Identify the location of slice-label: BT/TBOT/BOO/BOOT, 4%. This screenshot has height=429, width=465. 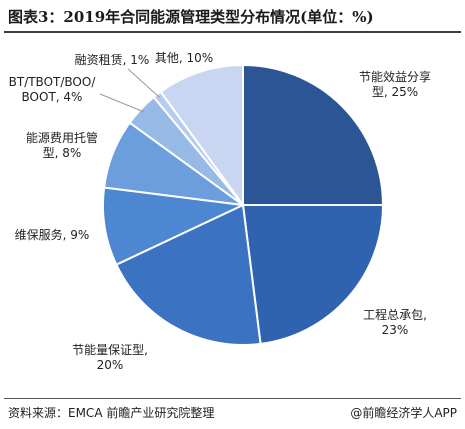
(53, 89).